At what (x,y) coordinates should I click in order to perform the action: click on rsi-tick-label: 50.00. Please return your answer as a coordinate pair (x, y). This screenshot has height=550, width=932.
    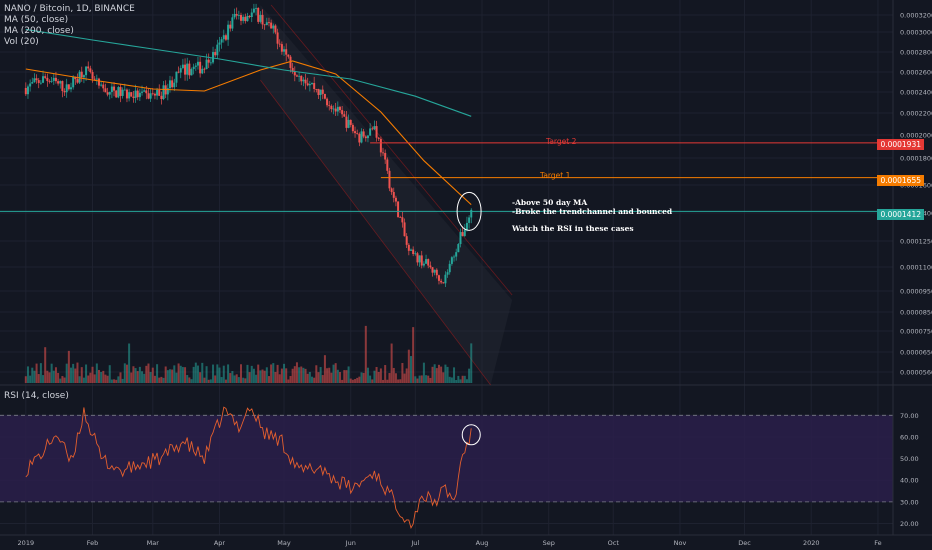
    Looking at the image, I should click on (909, 459).